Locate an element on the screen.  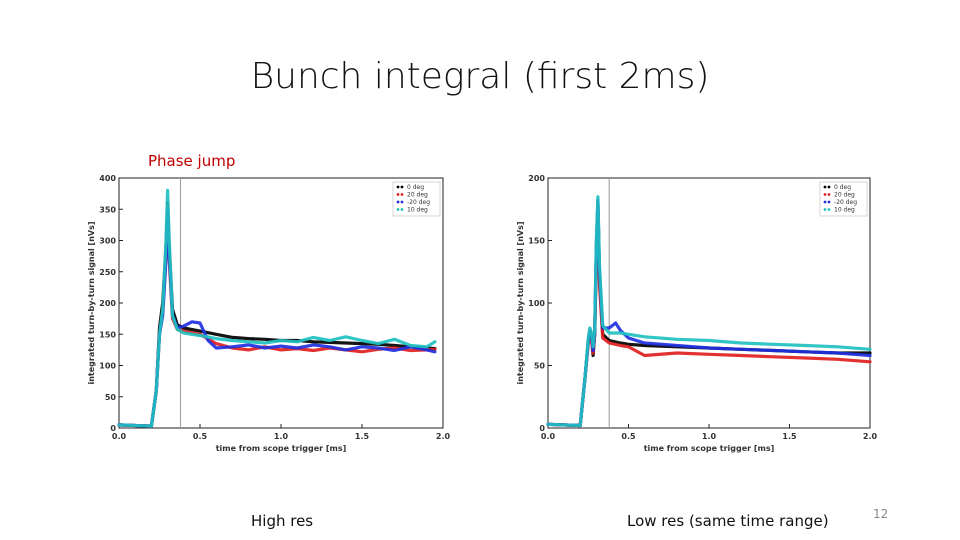
low-res-ytick-label: 150 is located at coordinates (536, 241).